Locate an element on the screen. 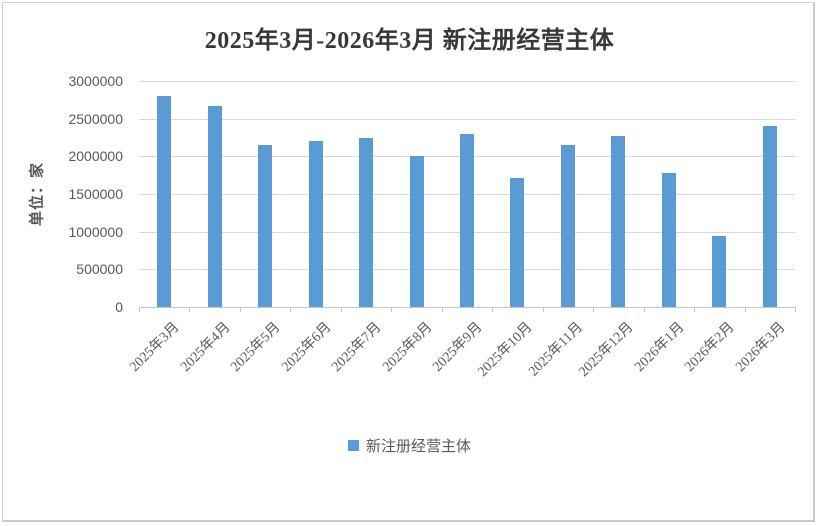 The width and height of the screenshot is (819, 526). x-tick-label: 2025年8月 is located at coordinates (407, 347).